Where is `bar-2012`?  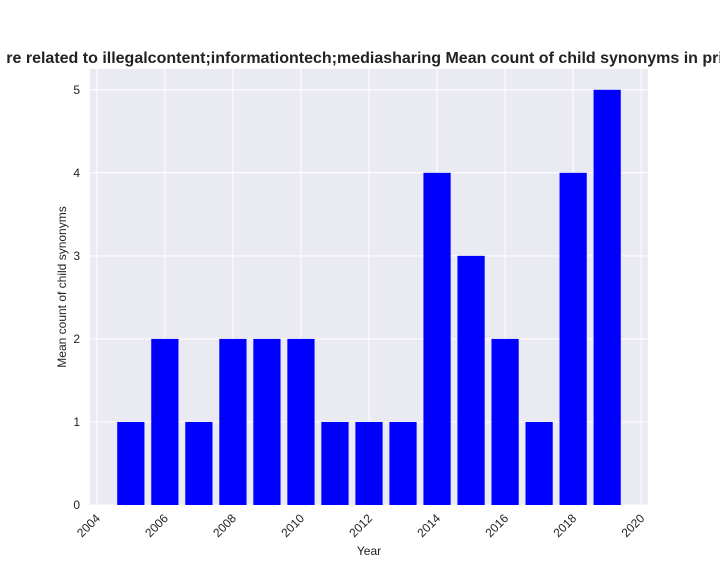 bar-2012 is located at coordinates (369, 463).